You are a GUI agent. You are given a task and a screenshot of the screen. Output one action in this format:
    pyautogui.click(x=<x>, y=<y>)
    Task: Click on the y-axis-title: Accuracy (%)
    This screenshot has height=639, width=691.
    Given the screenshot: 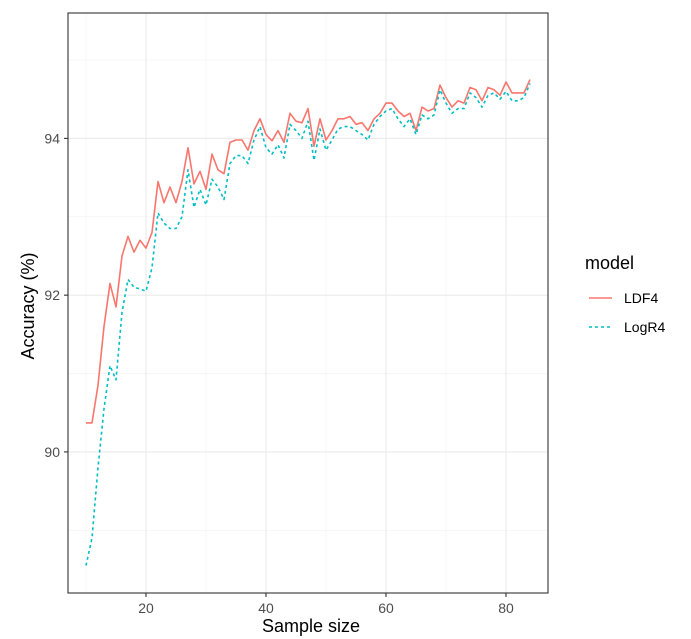 What is the action you would take?
    pyautogui.click(x=28, y=305)
    